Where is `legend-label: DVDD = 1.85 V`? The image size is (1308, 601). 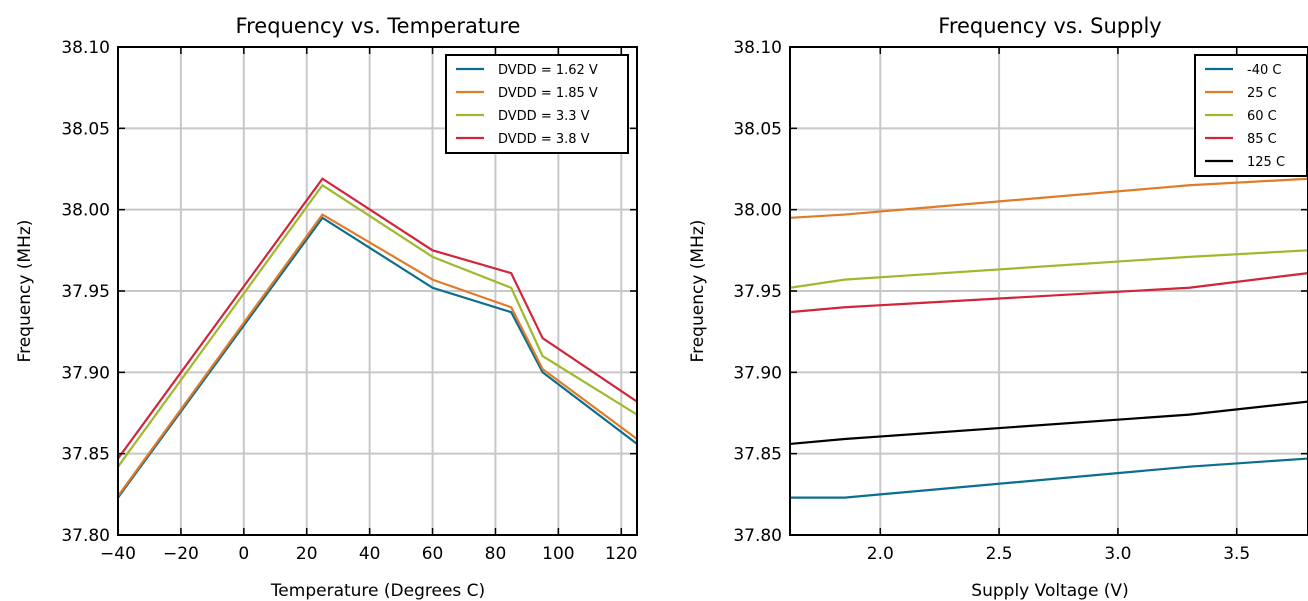
legend-label: DVDD = 1.85 V is located at coordinates (548, 93).